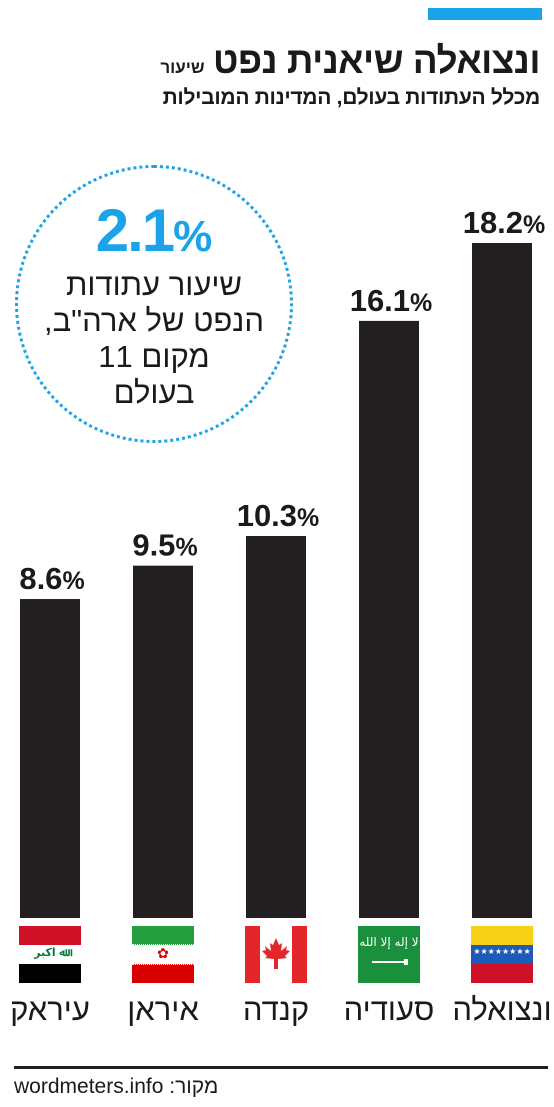  Describe the element at coordinates (154, 392) in the screenshot. I see `callout-line: בעולם` at that location.